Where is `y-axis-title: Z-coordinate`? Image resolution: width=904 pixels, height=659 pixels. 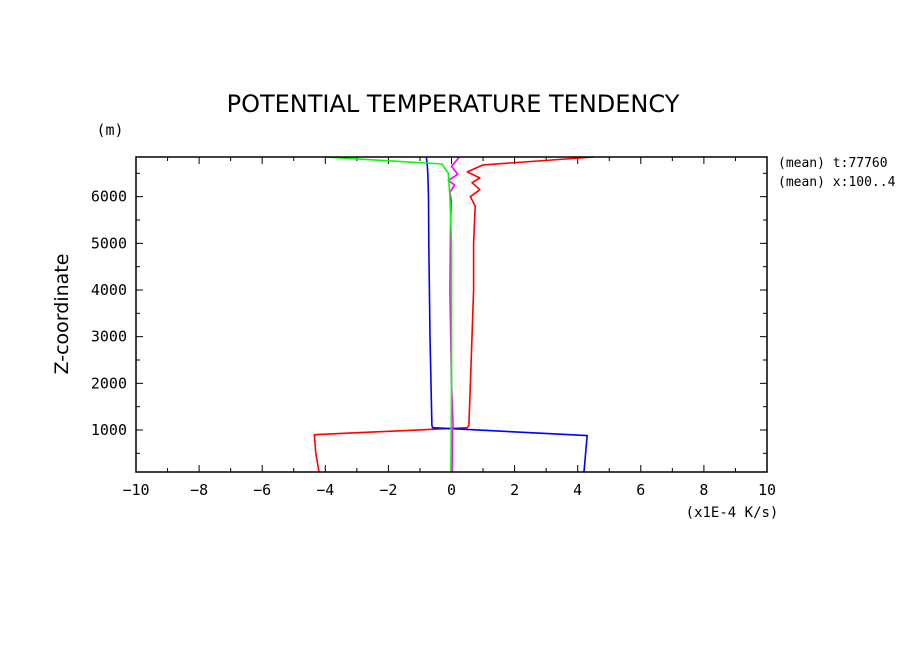 y-axis-title: Z-coordinate is located at coordinates (62, 314).